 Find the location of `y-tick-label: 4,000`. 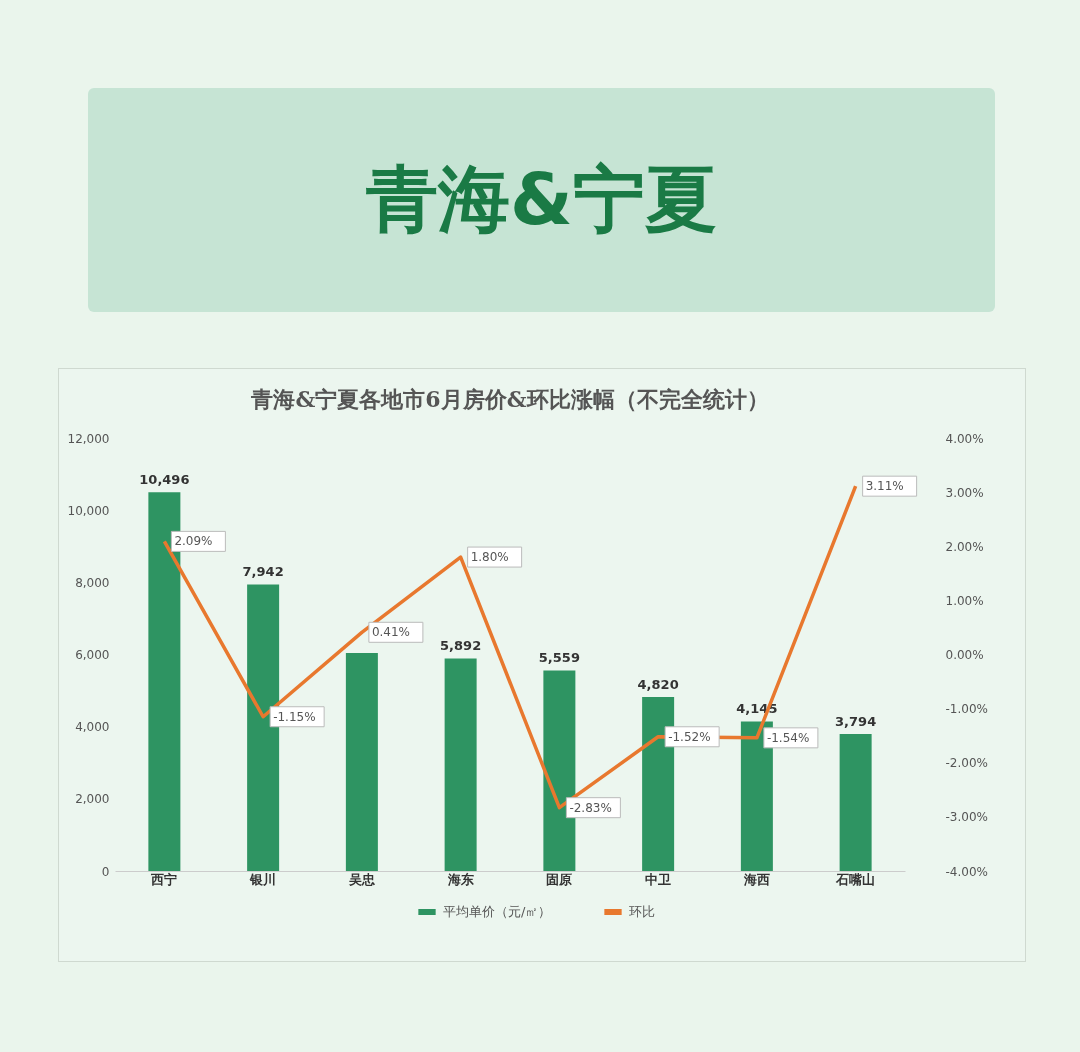

y-tick-label: 4,000 is located at coordinates (92, 727).